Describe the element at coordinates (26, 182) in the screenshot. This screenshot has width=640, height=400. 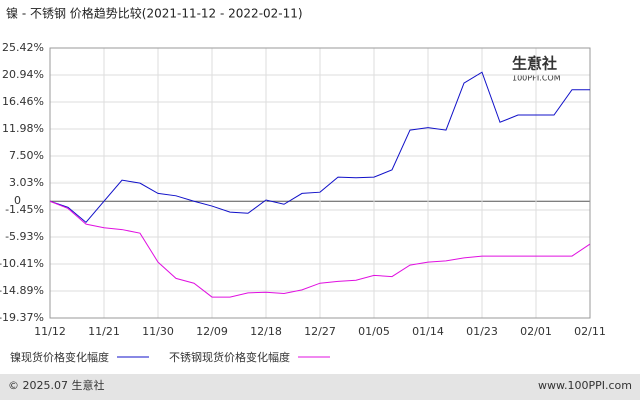
I see `y-tick-label: 3.03%` at that location.